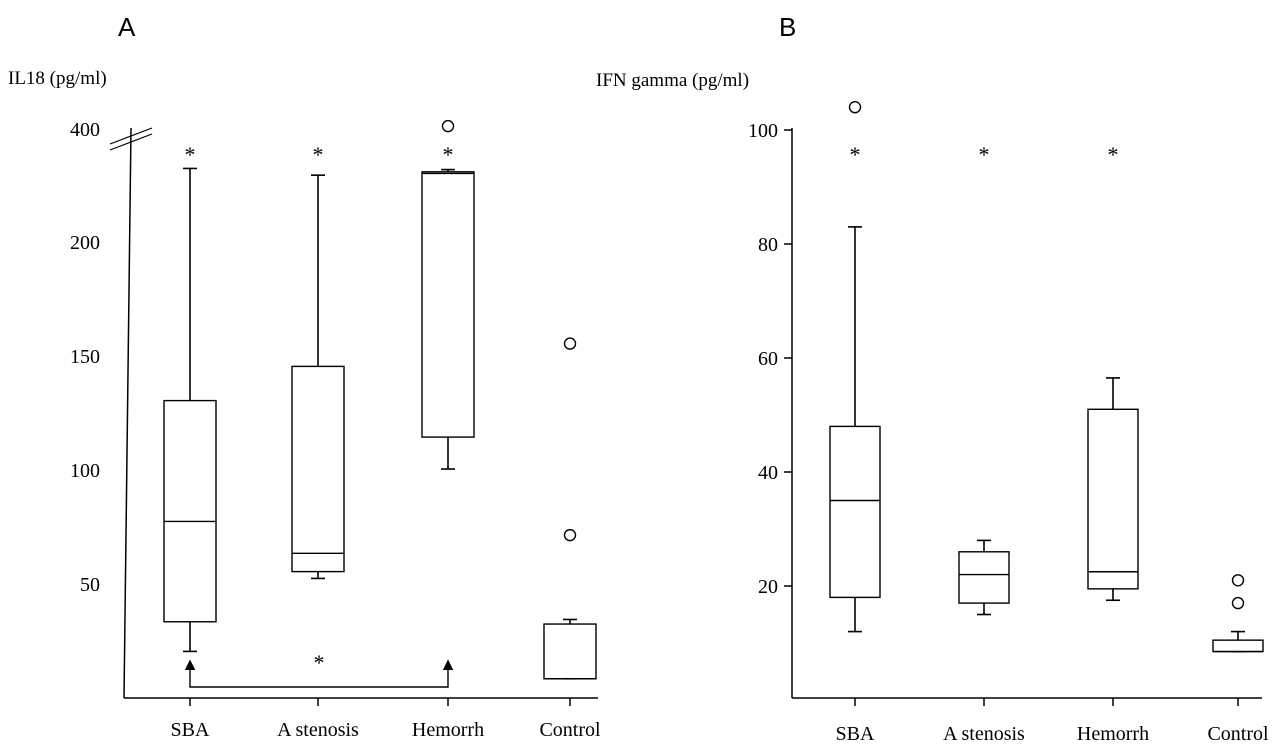 This screenshot has width=1282, height=746. Describe the element at coordinates (127, 413) in the screenshot. I see `y-axis-a` at that location.